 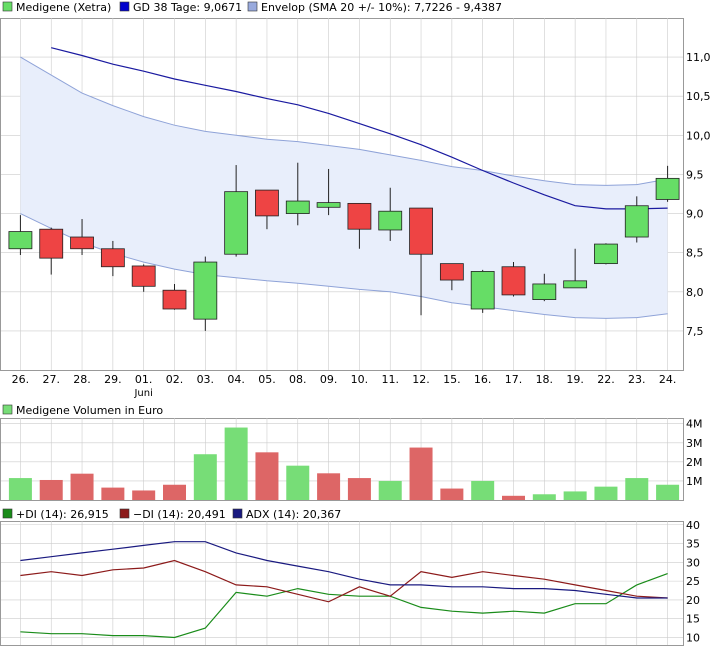 What do you see at coordinates (63, 7) in the screenshot?
I see `legend-label: Medigene (Xetra)` at bounding box center [63, 7].